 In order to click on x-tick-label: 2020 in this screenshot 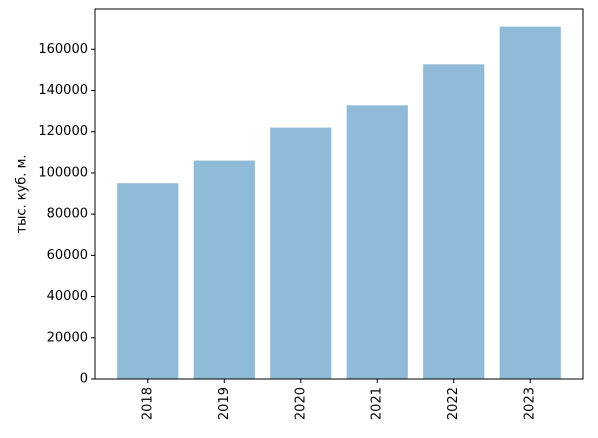, I will do `click(300, 403)`.